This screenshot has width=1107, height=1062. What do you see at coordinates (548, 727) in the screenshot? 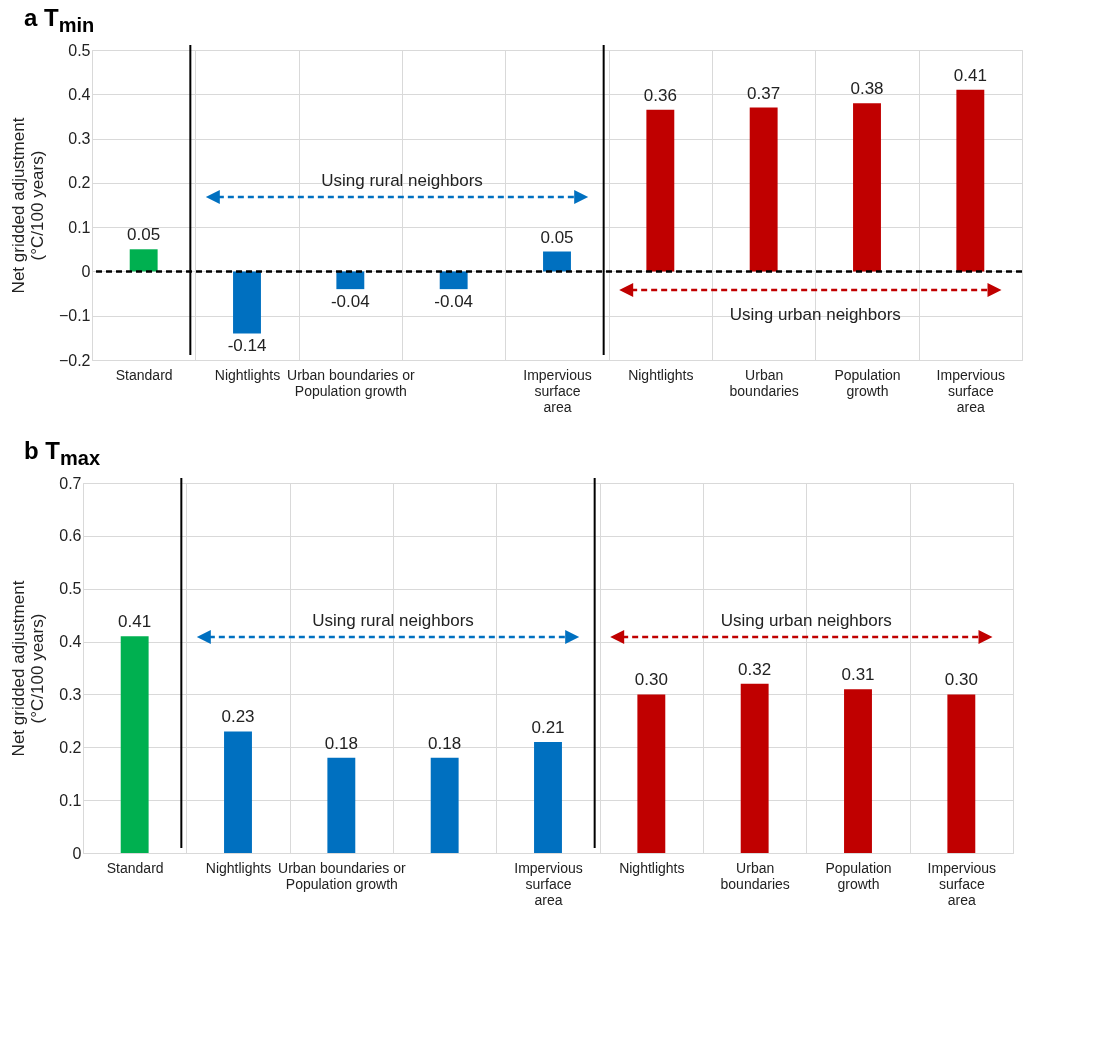
I see `data-label: 0.21` at bounding box center [548, 727].